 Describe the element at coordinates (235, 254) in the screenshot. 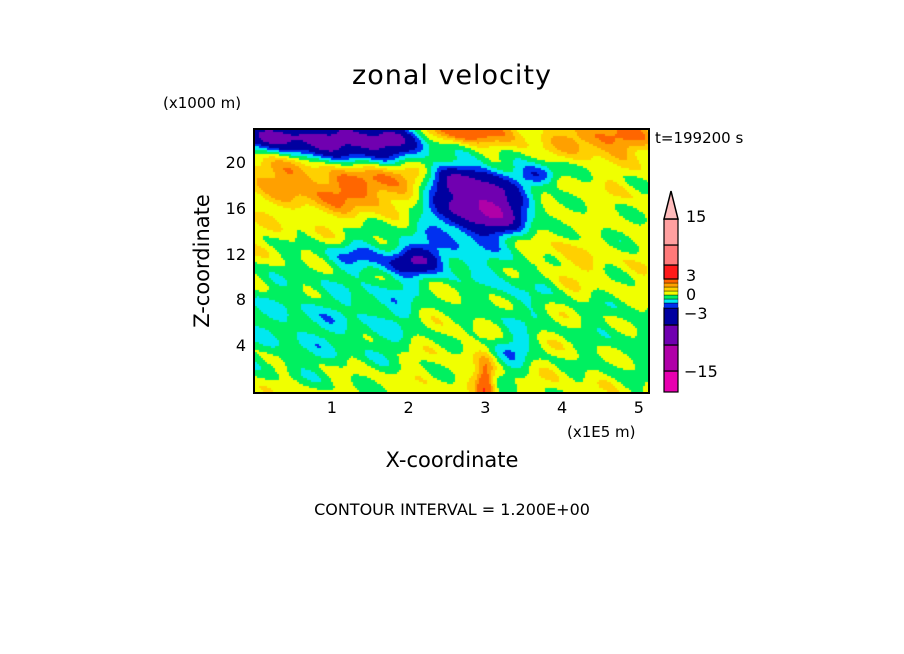

I see `y-tick-label: 12` at that location.